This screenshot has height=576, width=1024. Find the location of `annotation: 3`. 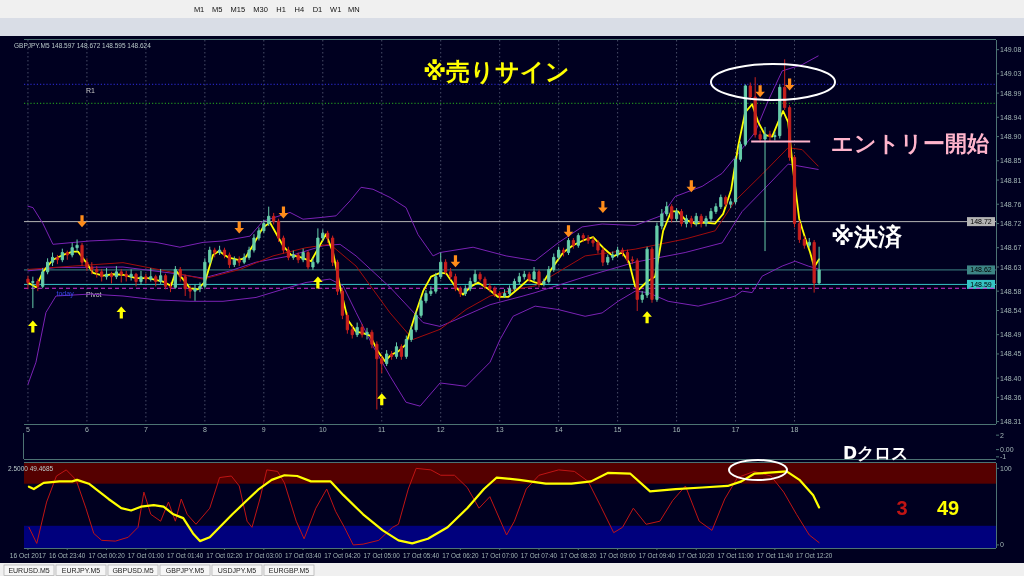

annotation: 3 is located at coordinates (902, 508).